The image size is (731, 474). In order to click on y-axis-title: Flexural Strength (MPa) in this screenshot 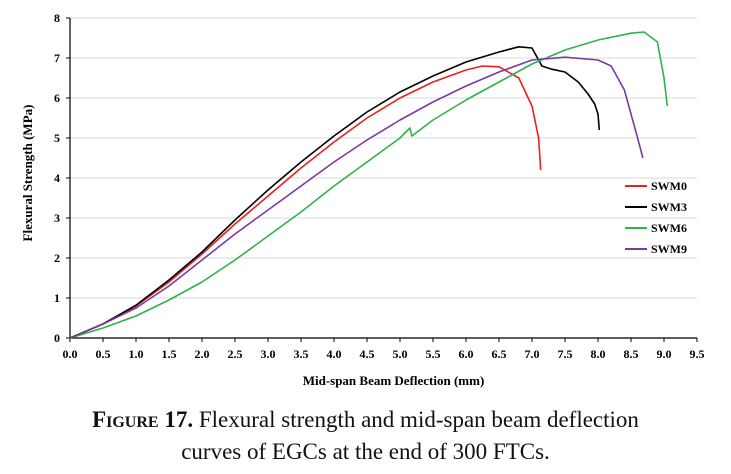, I will do `click(27, 173)`.